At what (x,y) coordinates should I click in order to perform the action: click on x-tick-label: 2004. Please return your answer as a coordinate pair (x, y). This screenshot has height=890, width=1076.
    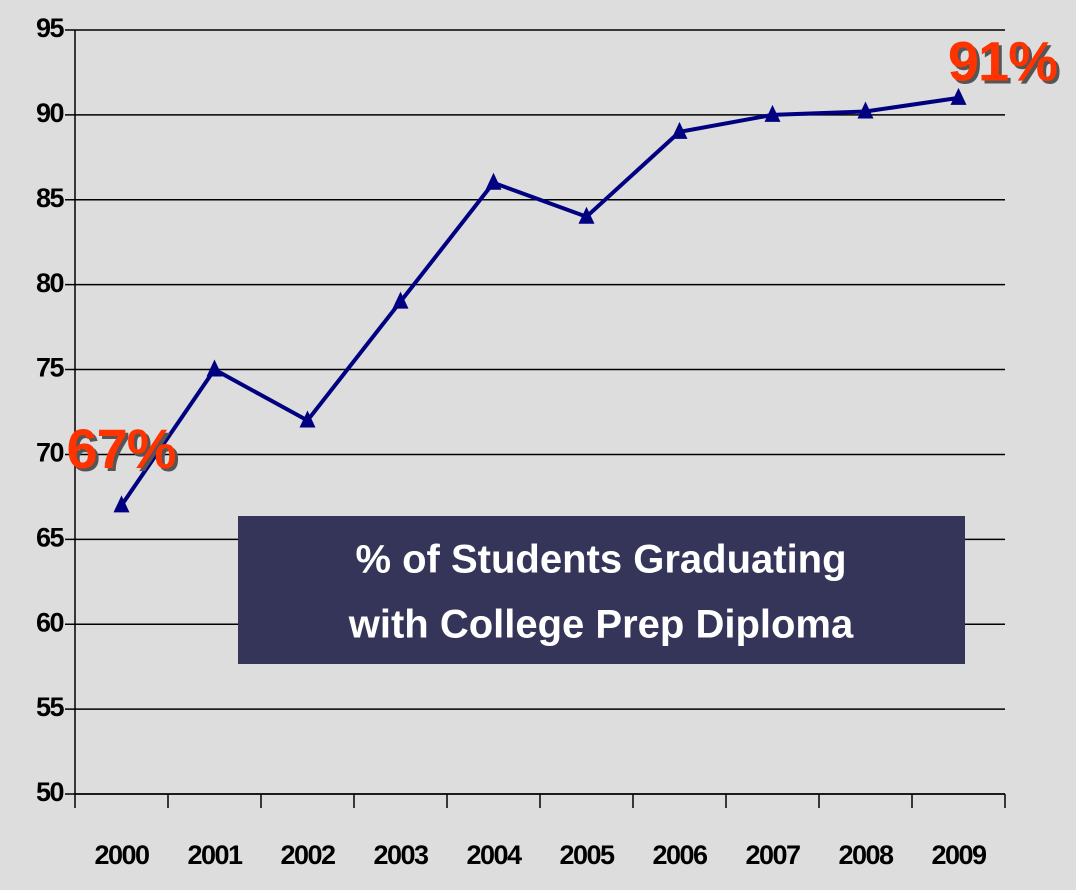
    Looking at the image, I should click on (494, 855).